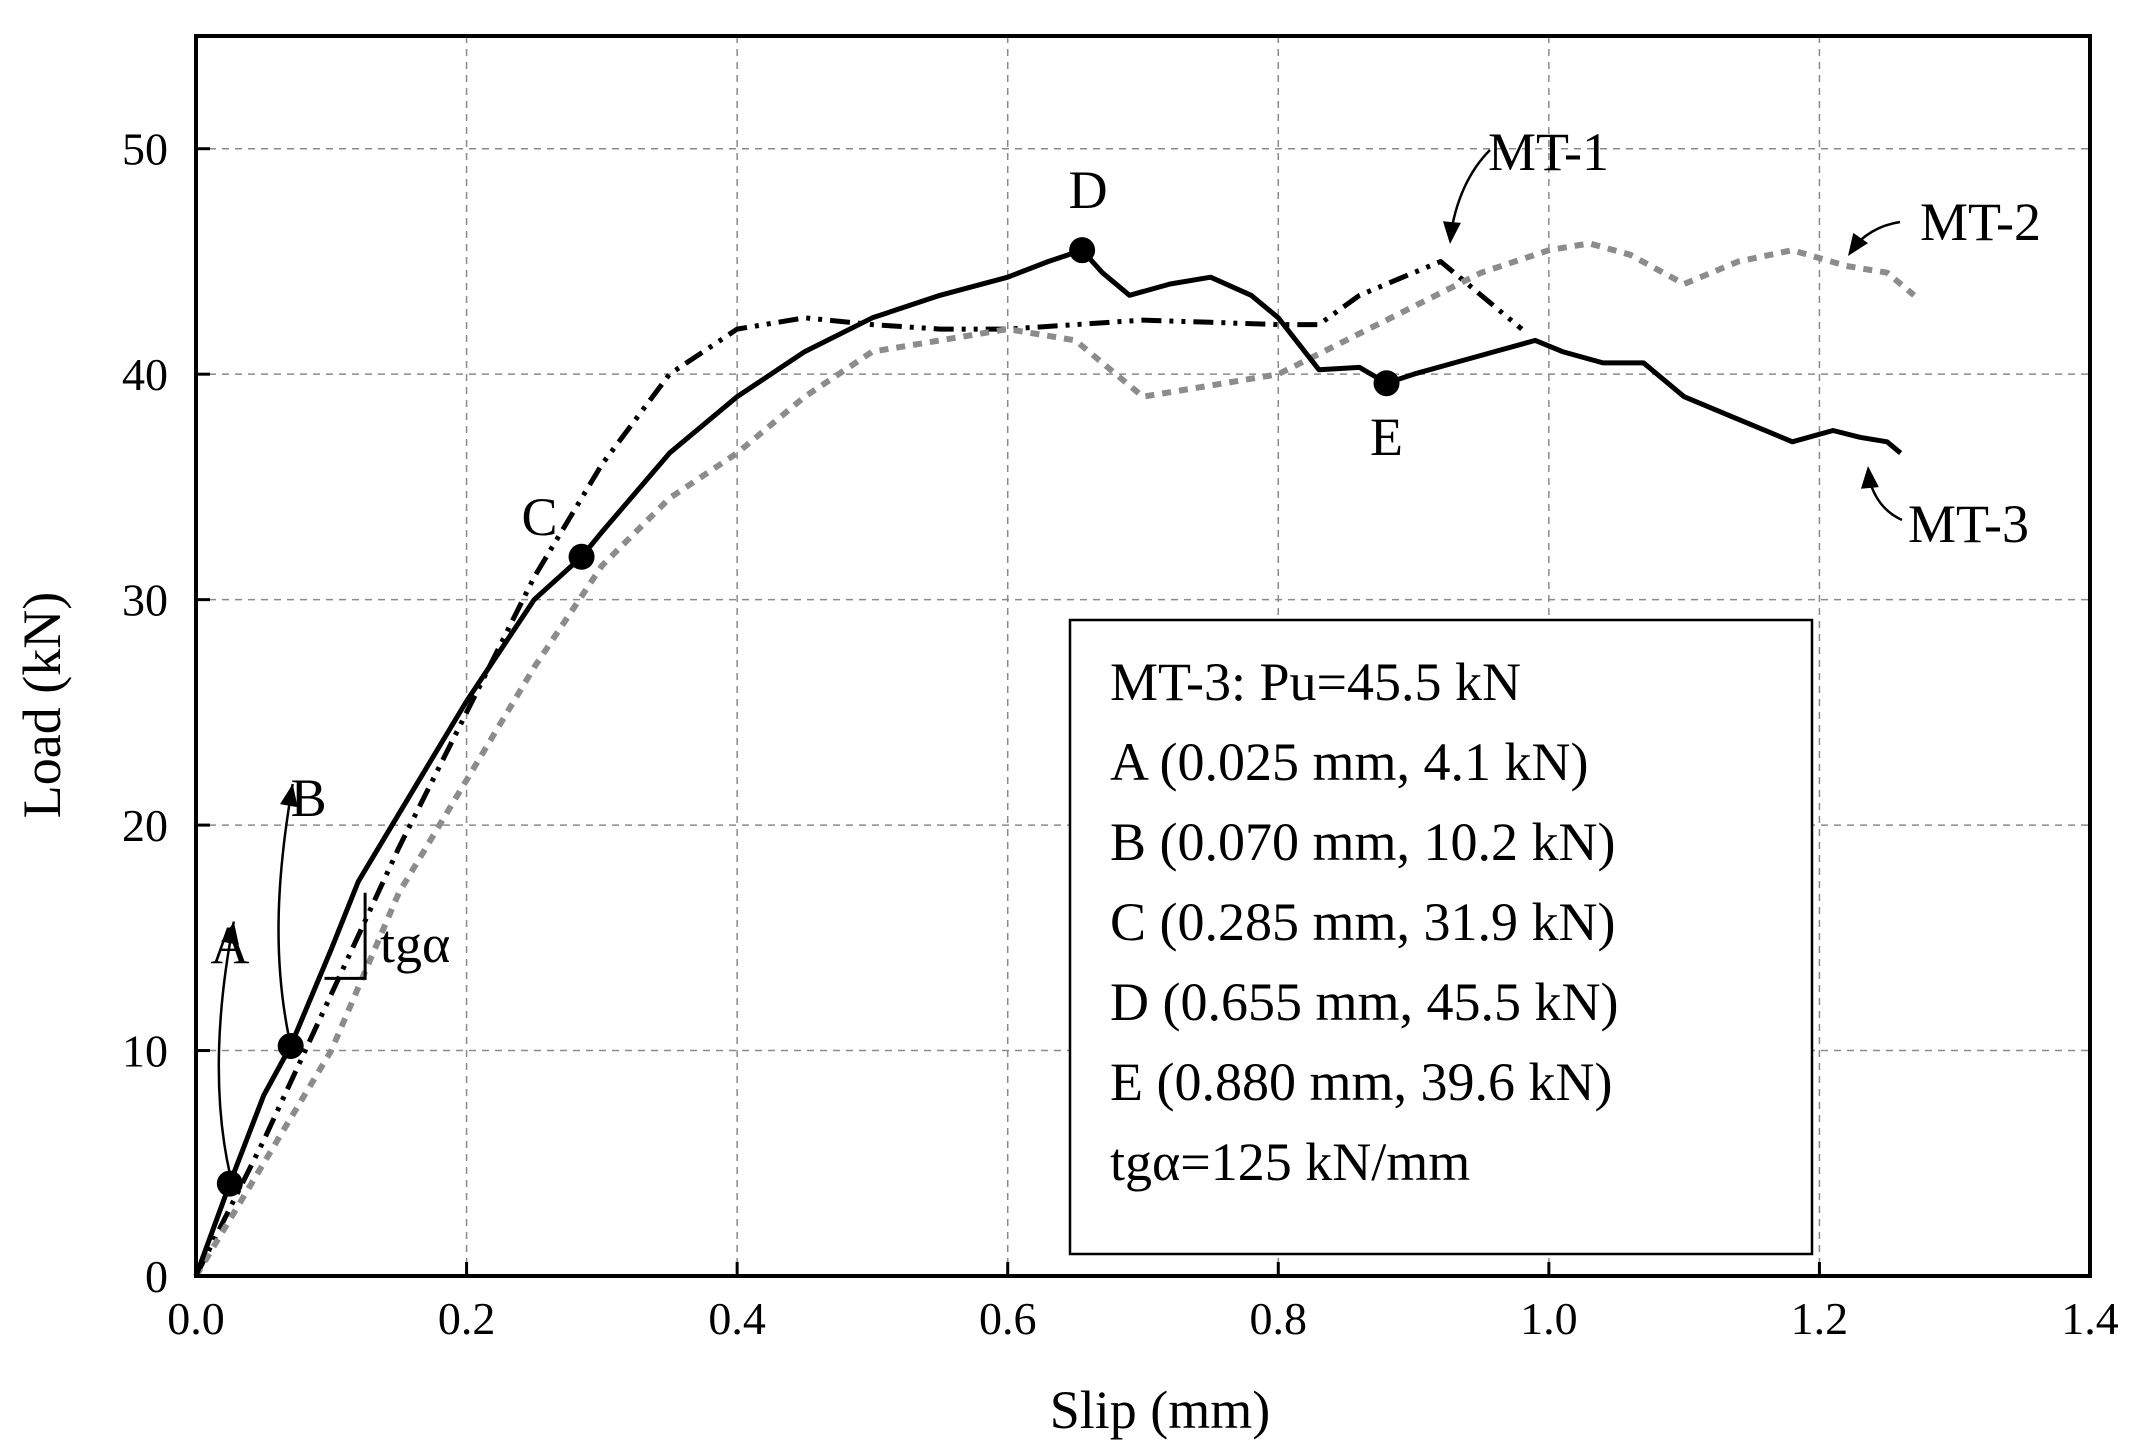 The height and width of the screenshot is (1453, 2145). What do you see at coordinates (226, 1047) in the screenshot?
I see `arrow-a` at bounding box center [226, 1047].